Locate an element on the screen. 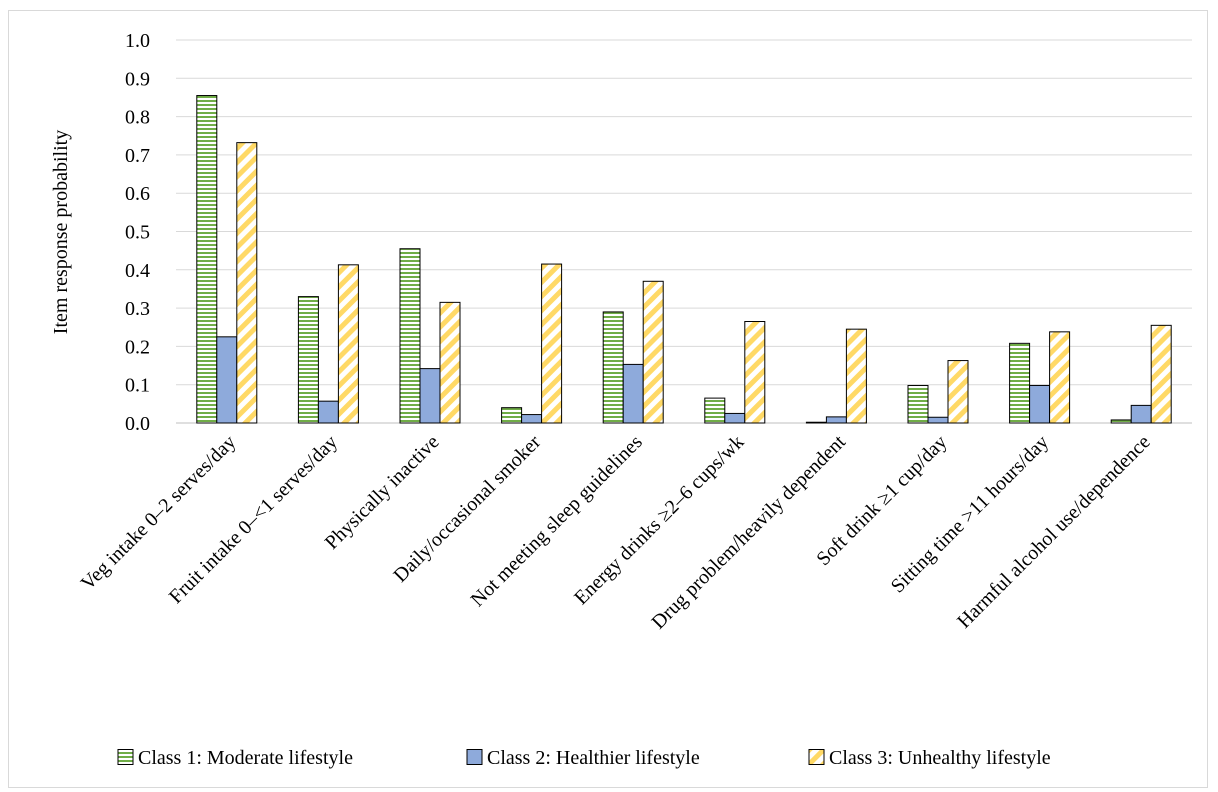 The width and height of the screenshot is (1218, 792). x-tick-label: Not meeting sleep guidelines is located at coordinates (557, 521).